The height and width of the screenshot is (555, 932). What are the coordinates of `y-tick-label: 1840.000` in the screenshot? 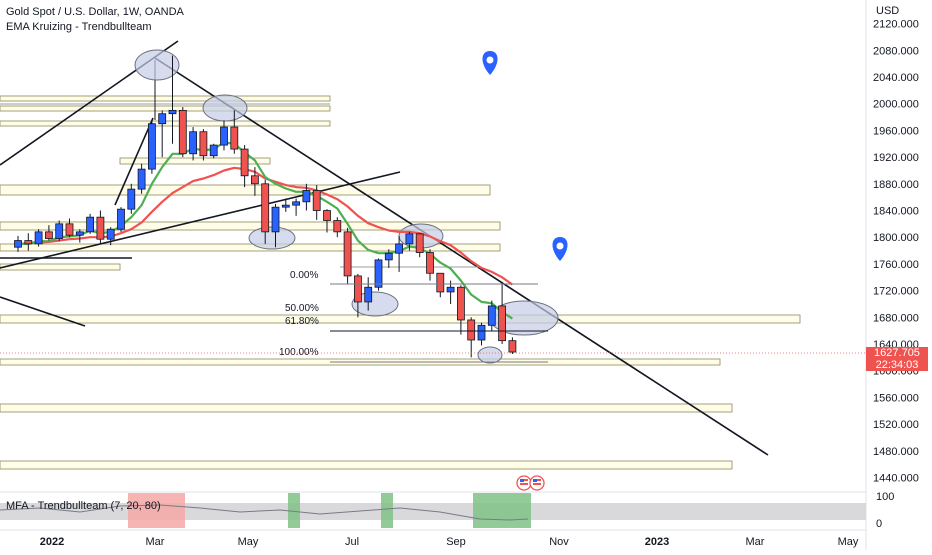 It's located at (896, 212).